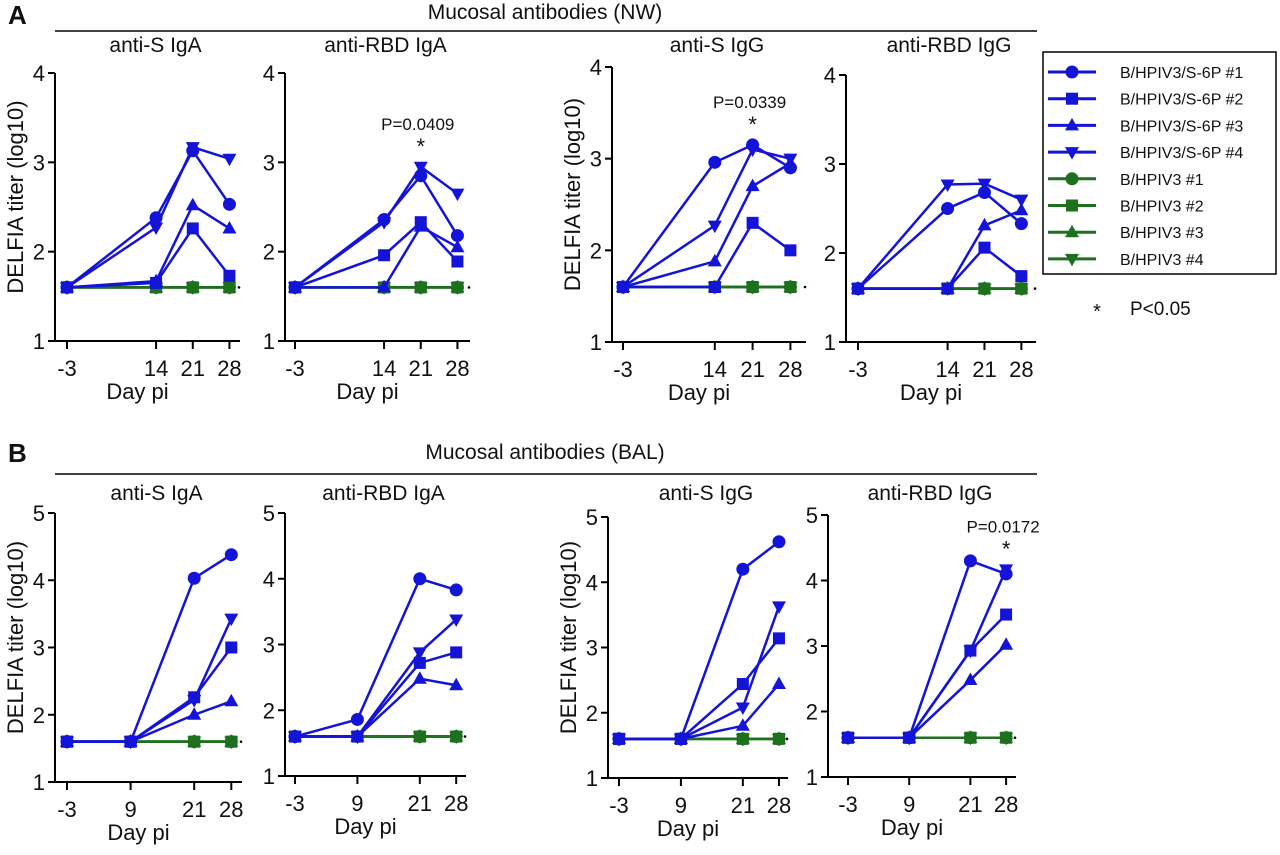 The width and height of the screenshot is (1280, 855). Describe the element at coordinates (385, 45) in the screenshot. I see `panel-title: anti-RBD IgA` at that location.